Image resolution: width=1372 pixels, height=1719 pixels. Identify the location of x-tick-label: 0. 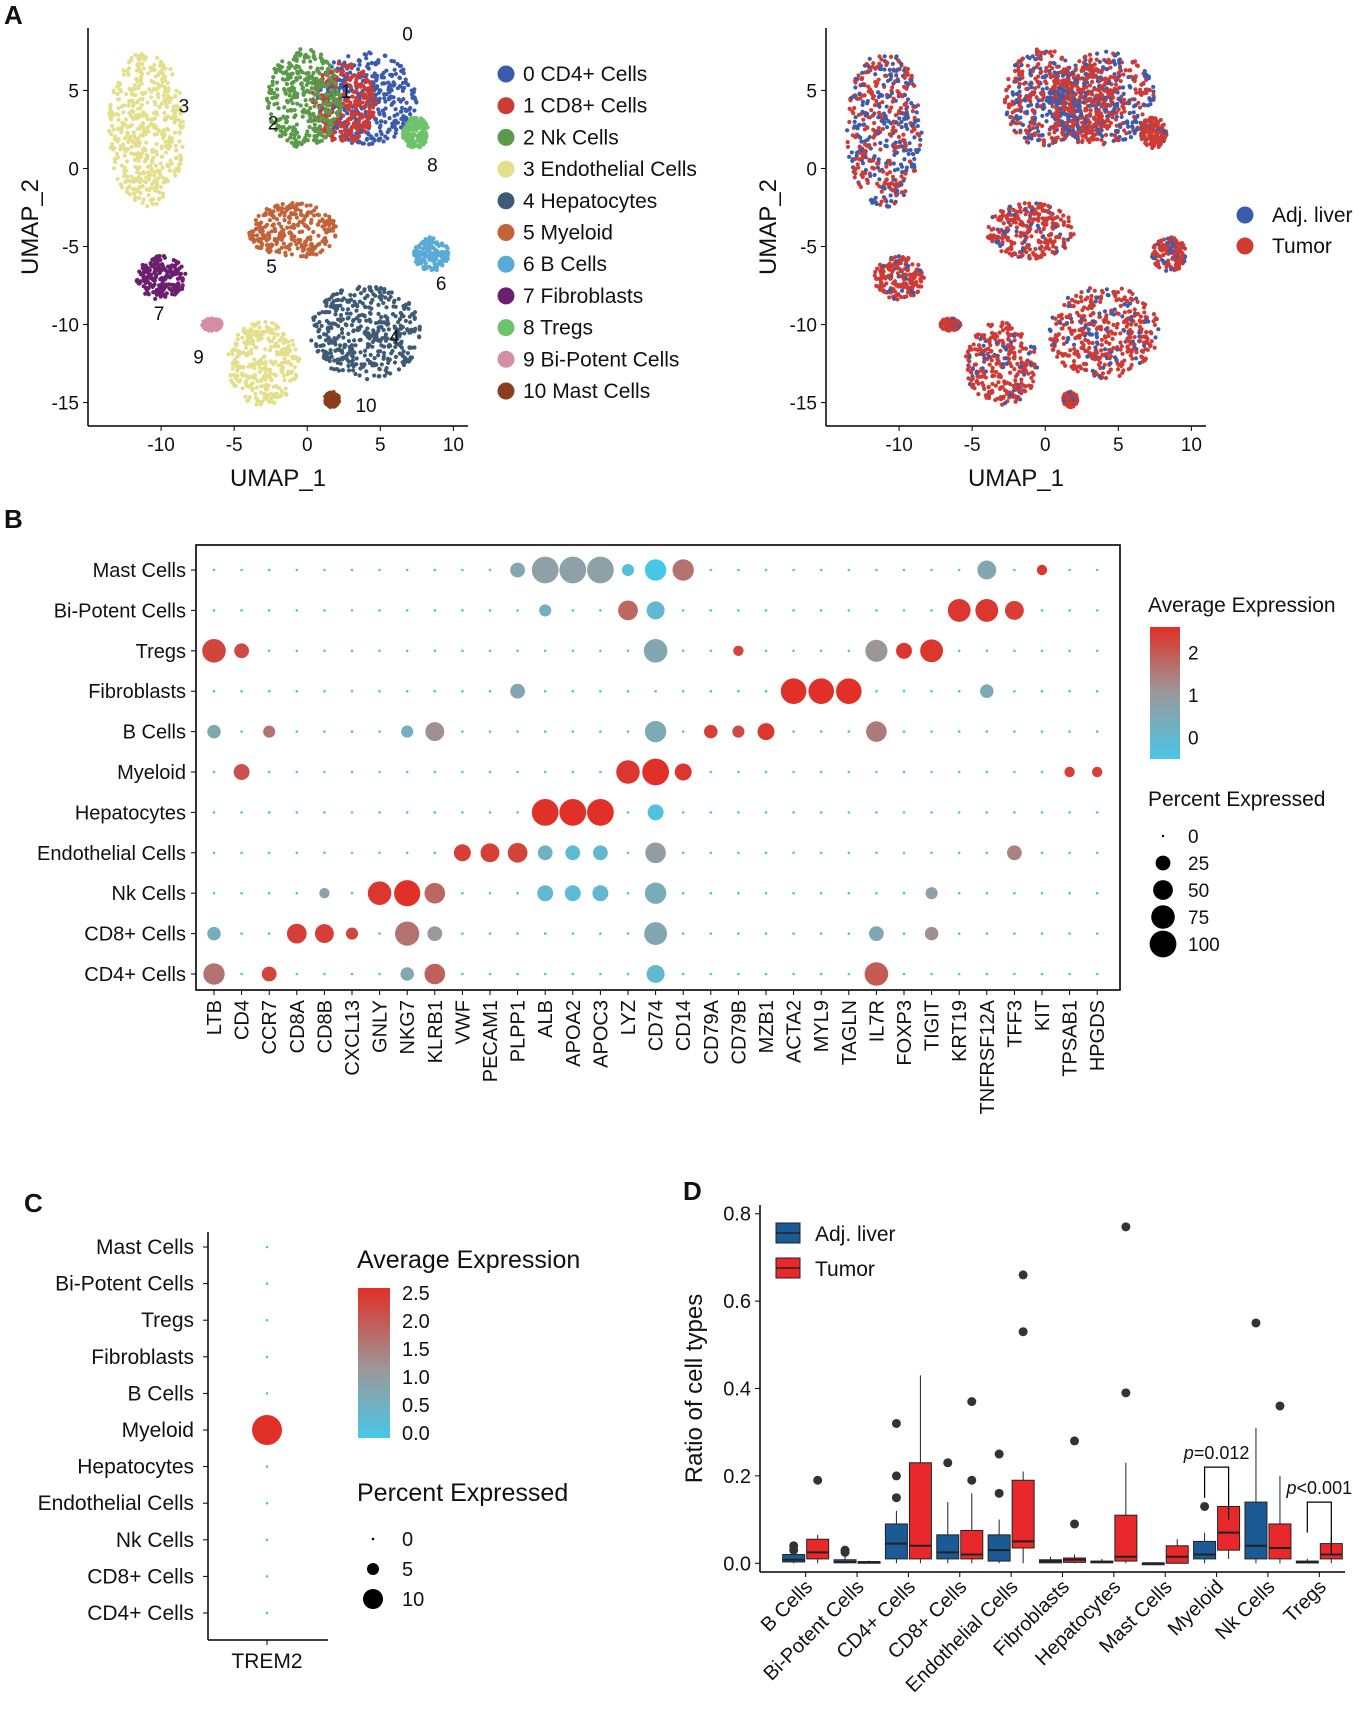
(307, 445).